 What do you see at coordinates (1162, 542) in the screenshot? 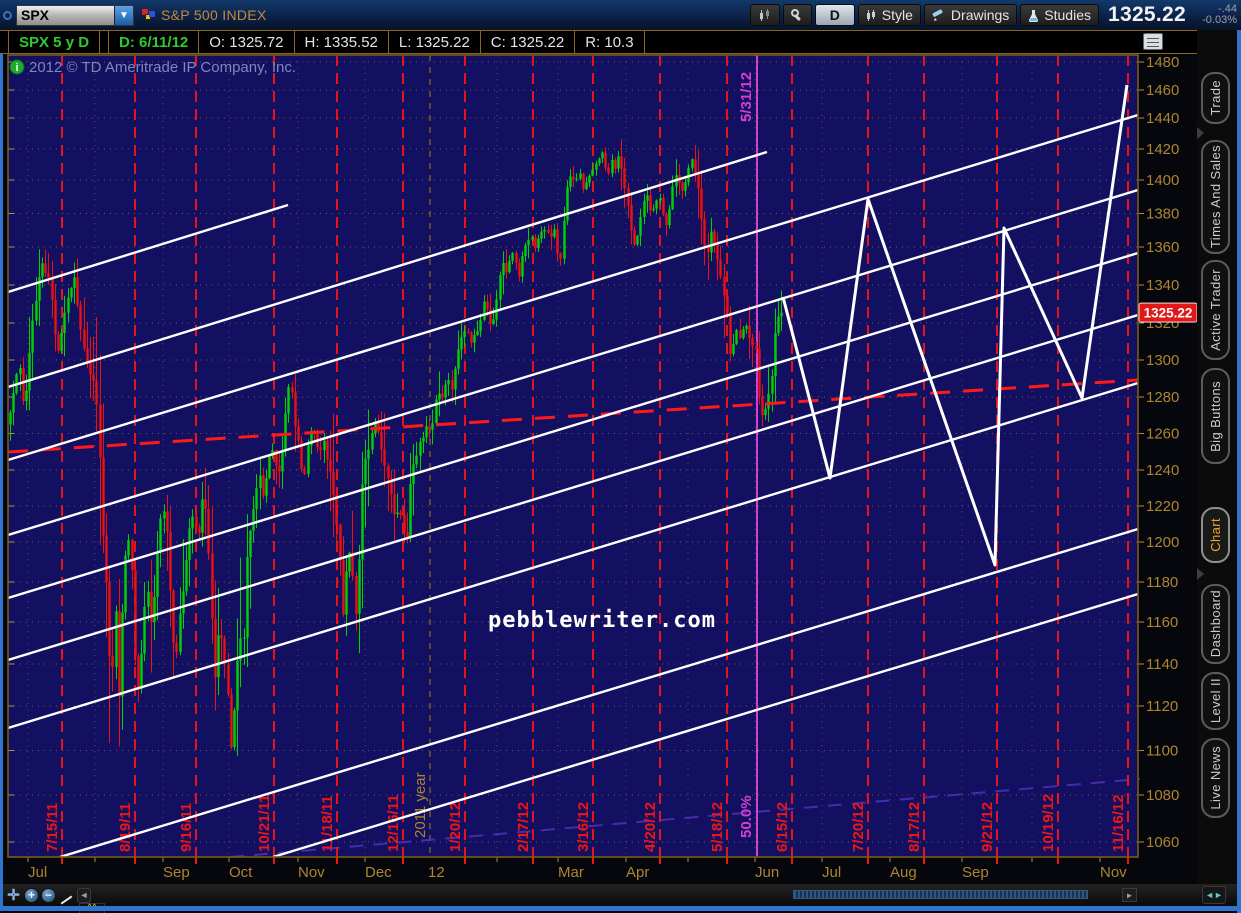
I see `y-axis-tick-label: 1200` at bounding box center [1162, 542].